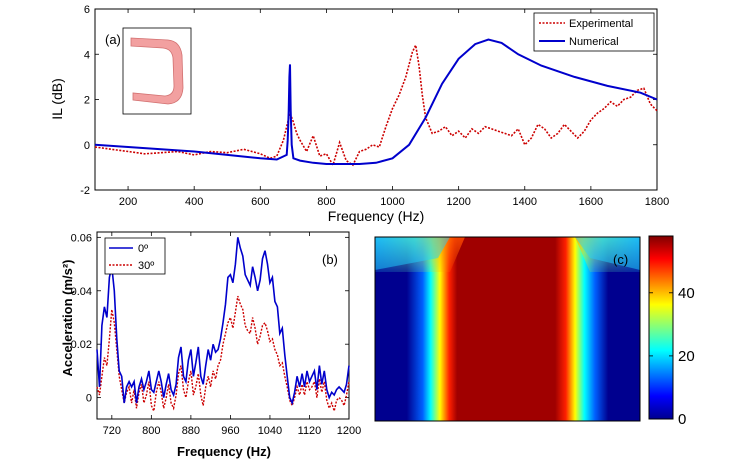 This screenshot has width=736, height=463. I want to click on pb-ytick-label: 0.02, so click(81, 345).